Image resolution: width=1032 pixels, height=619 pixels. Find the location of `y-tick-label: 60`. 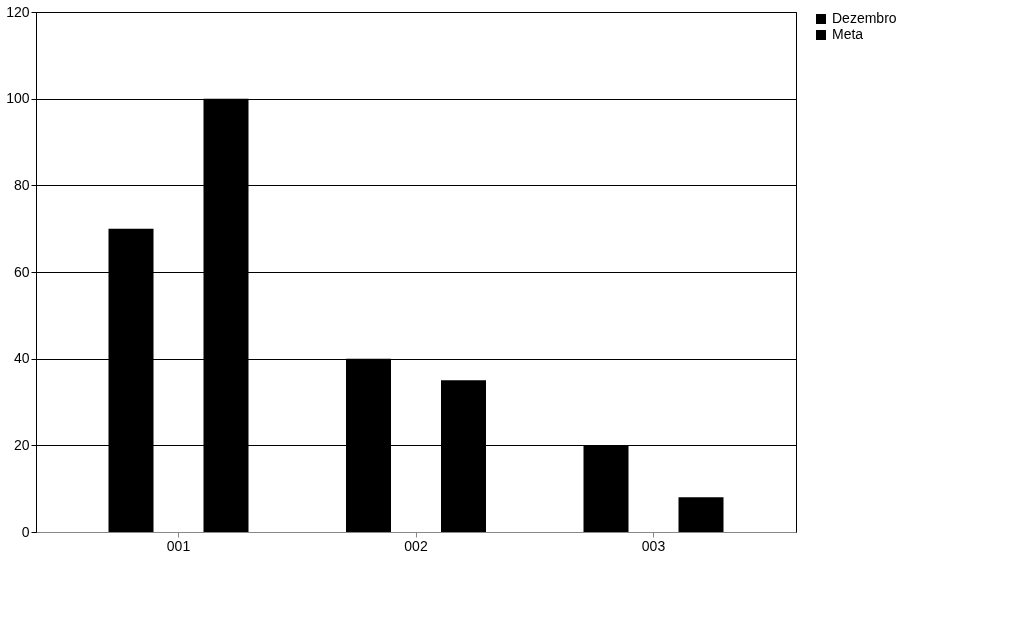

y-tick-label: 60 is located at coordinates (21, 271).